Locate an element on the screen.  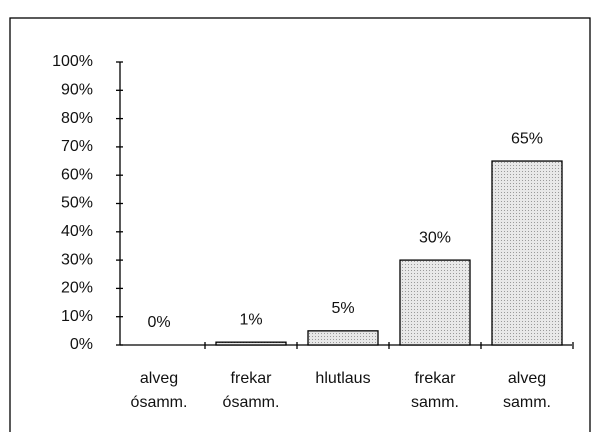
y-tick-label: 20% is located at coordinates (77, 288).